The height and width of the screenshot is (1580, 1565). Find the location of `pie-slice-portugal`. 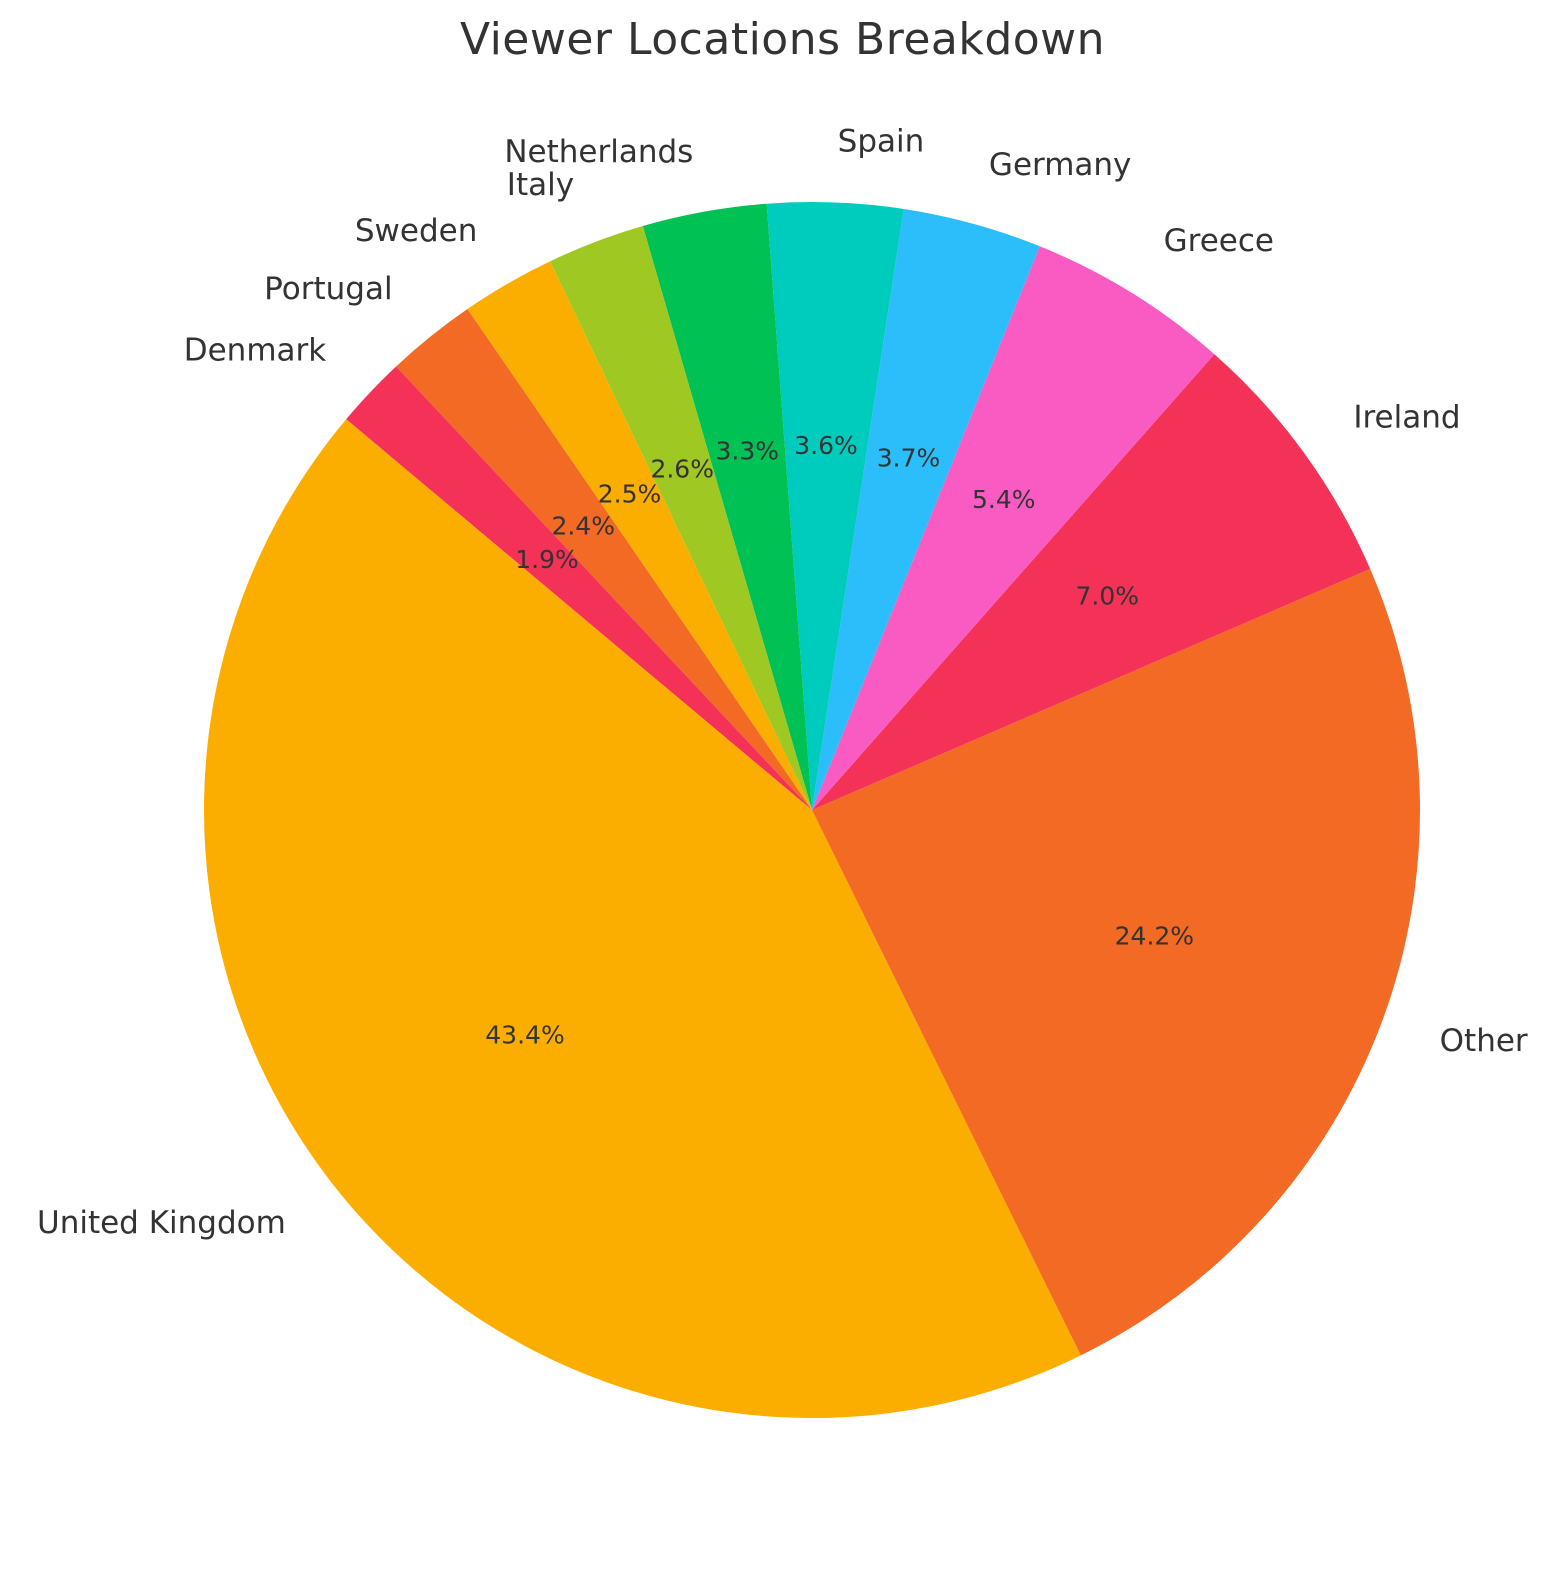

pie-slice-portugal is located at coordinates (604, 559).